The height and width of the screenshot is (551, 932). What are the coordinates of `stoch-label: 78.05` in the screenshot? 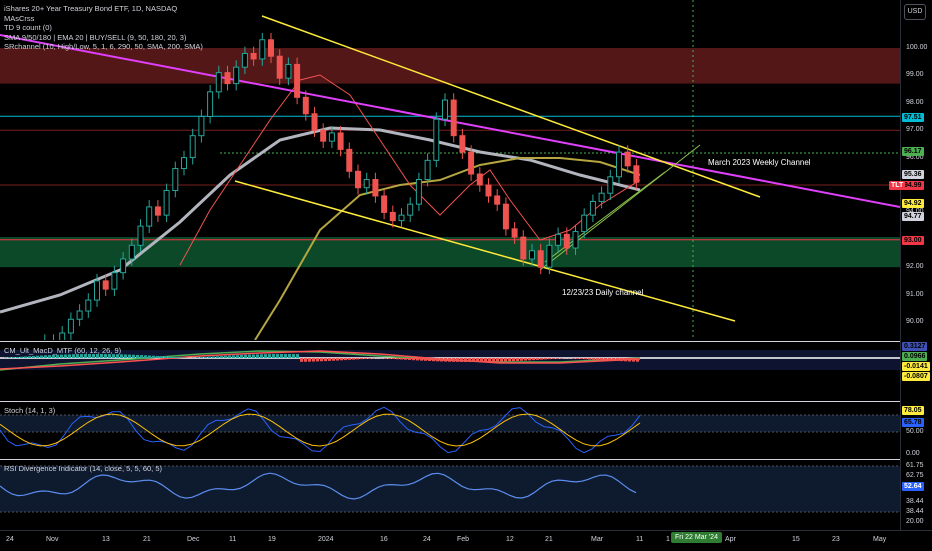 It's located at (913, 410).